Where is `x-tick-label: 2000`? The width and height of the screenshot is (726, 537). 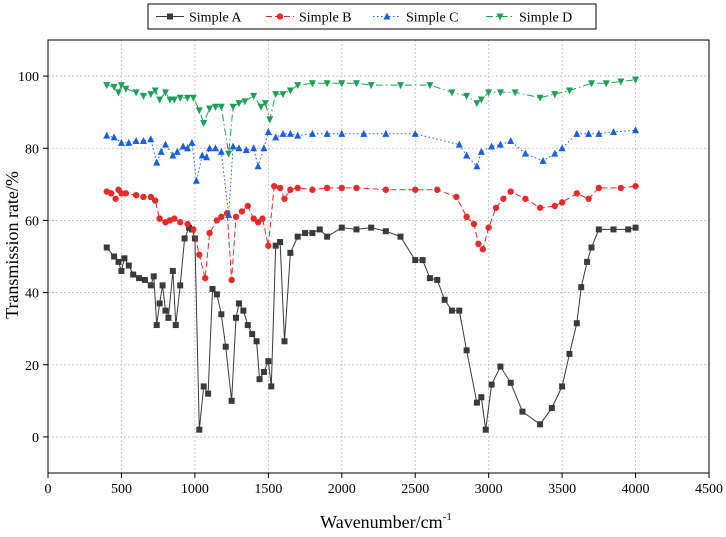 x-tick-label: 2000 is located at coordinates (342, 489).